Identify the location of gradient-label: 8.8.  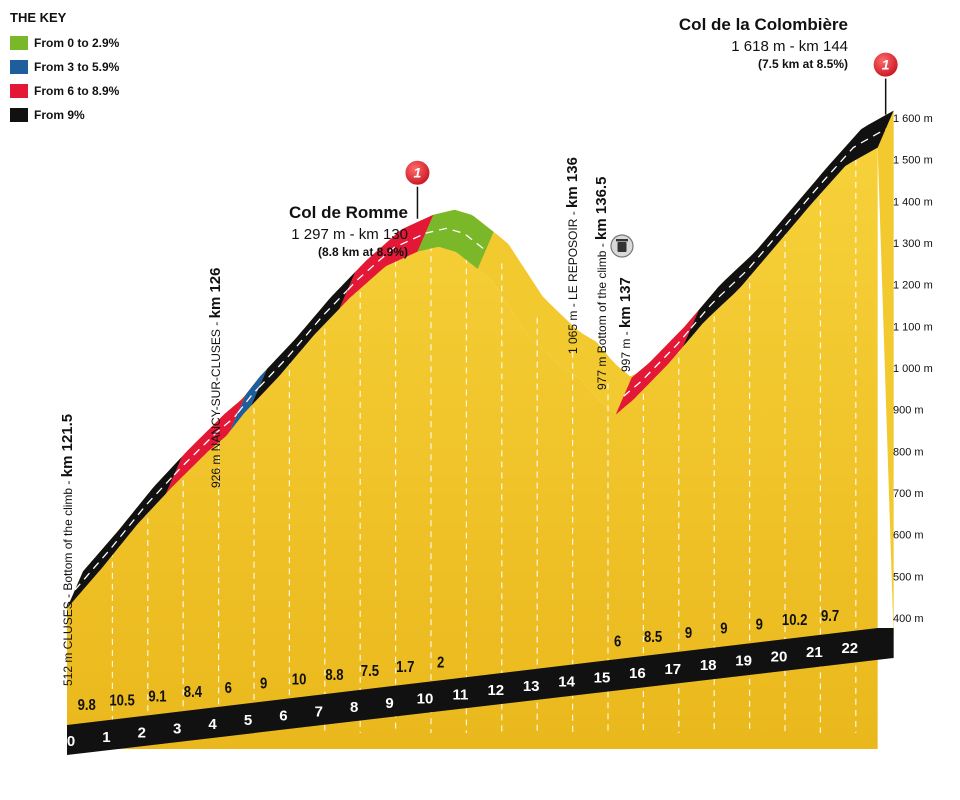
(334, 675).